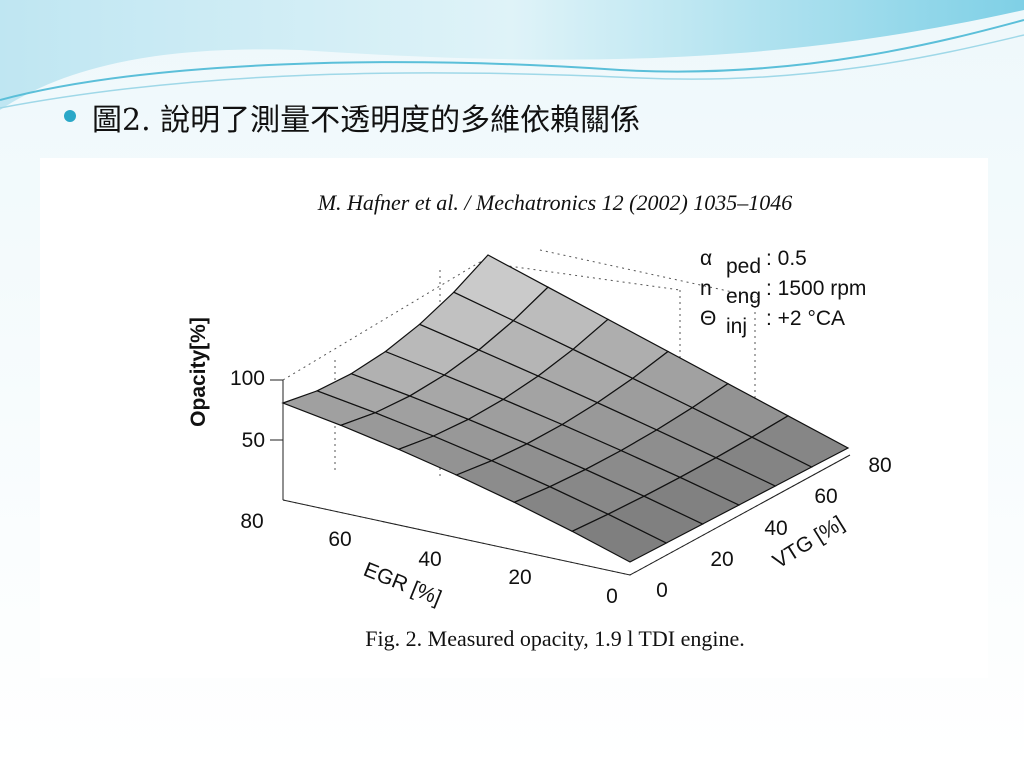 The height and width of the screenshot is (768, 1024). Describe the element at coordinates (805, 318) in the screenshot. I see `legend-value: : +2 °CA` at that location.